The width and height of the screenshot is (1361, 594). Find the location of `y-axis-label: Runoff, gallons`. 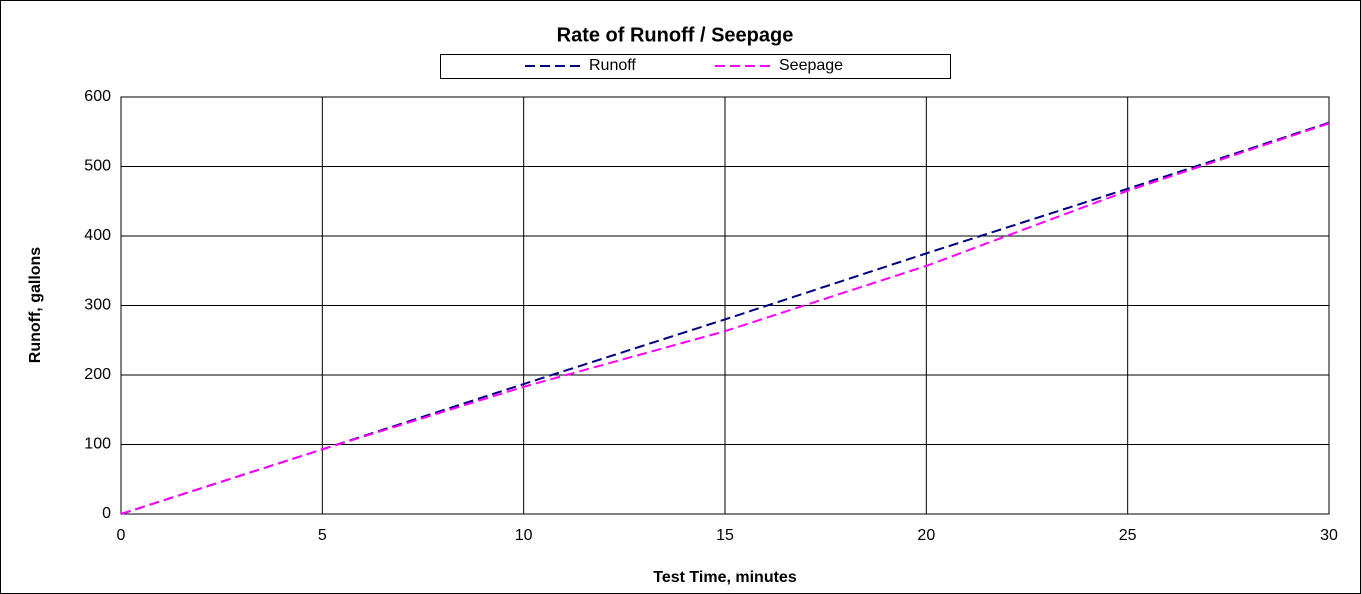

y-axis-label: Runoff, gallons is located at coordinates (35, 305).